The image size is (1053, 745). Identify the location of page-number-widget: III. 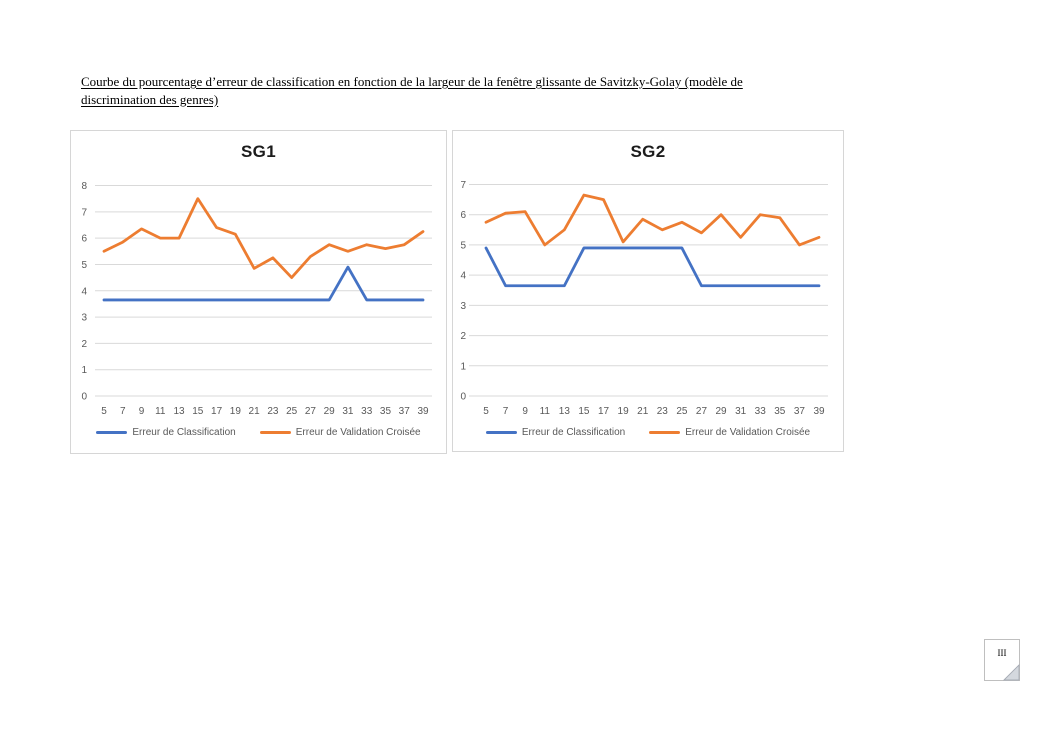
(1002, 660).